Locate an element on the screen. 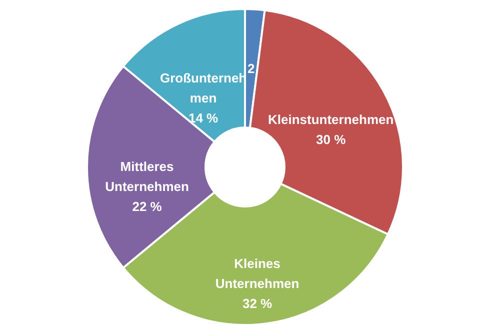 The image size is (500, 330). data-label: 2 is located at coordinates (251, 68).